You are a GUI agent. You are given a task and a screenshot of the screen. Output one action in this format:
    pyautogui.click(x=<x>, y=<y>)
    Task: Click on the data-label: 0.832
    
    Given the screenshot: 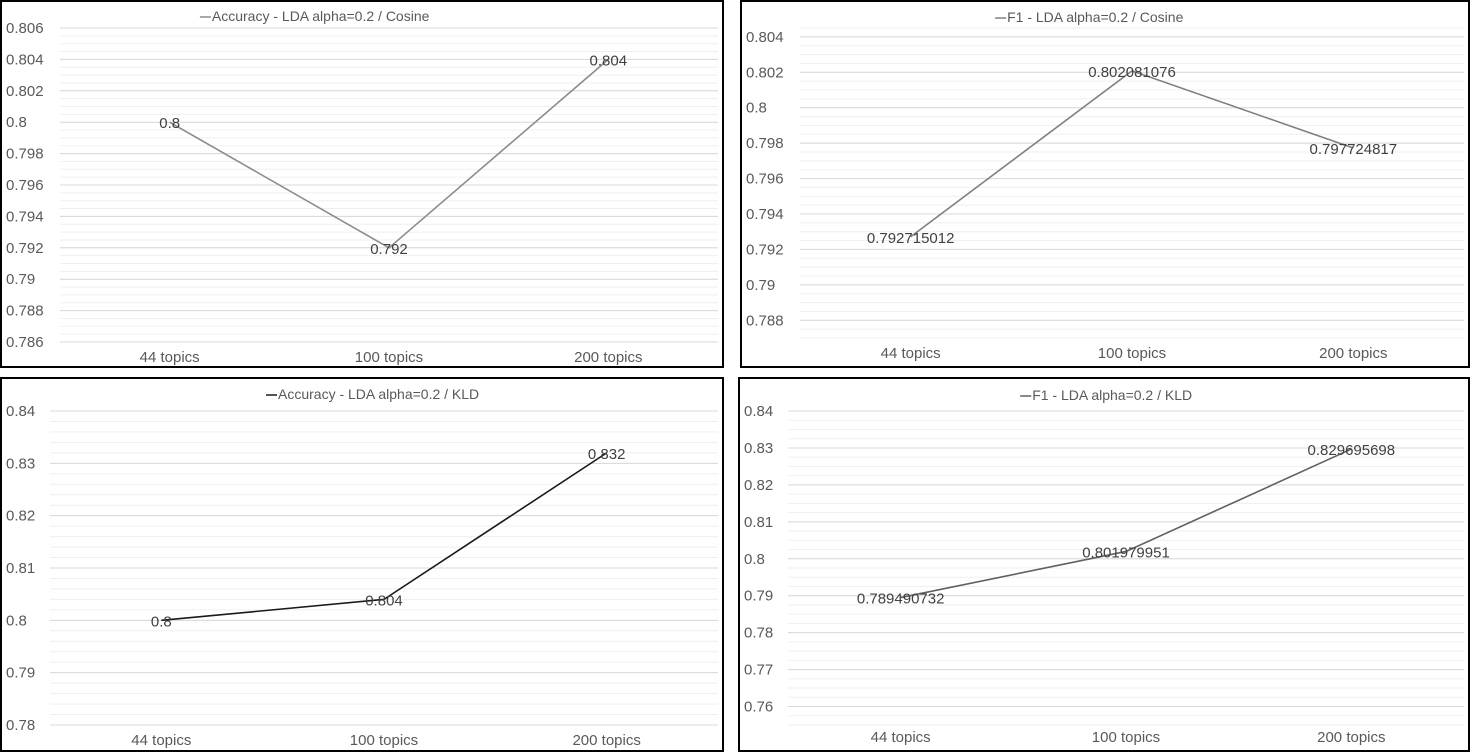 What is the action you would take?
    pyautogui.click(x=607, y=454)
    